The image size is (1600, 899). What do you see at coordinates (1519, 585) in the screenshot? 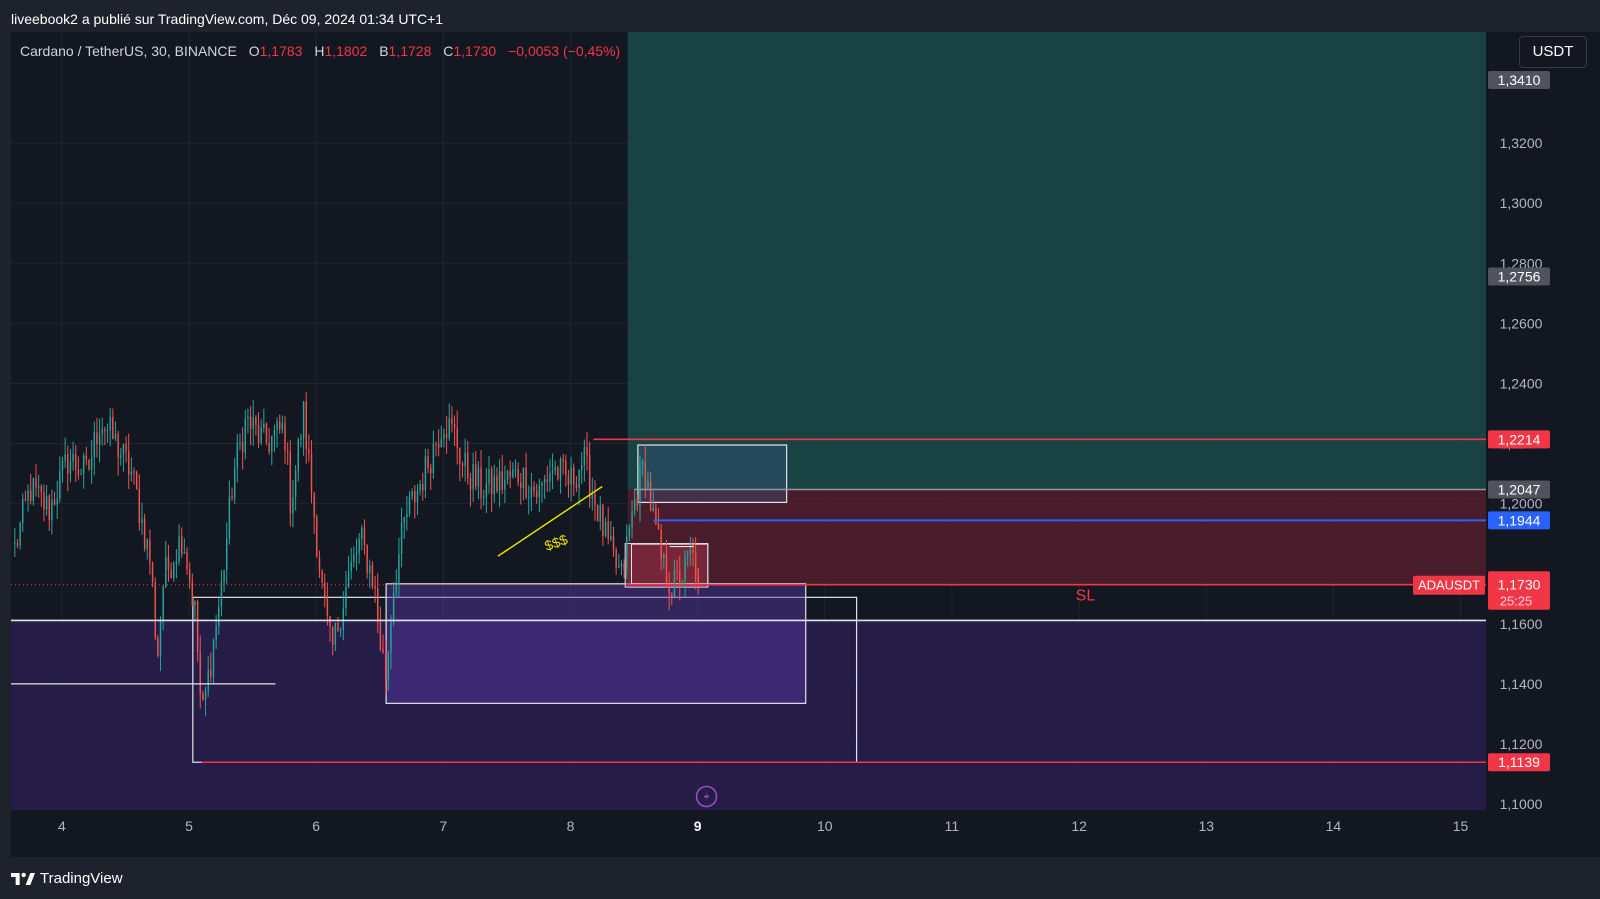
I see `last-price-label: 1,1730` at bounding box center [1519, 585].